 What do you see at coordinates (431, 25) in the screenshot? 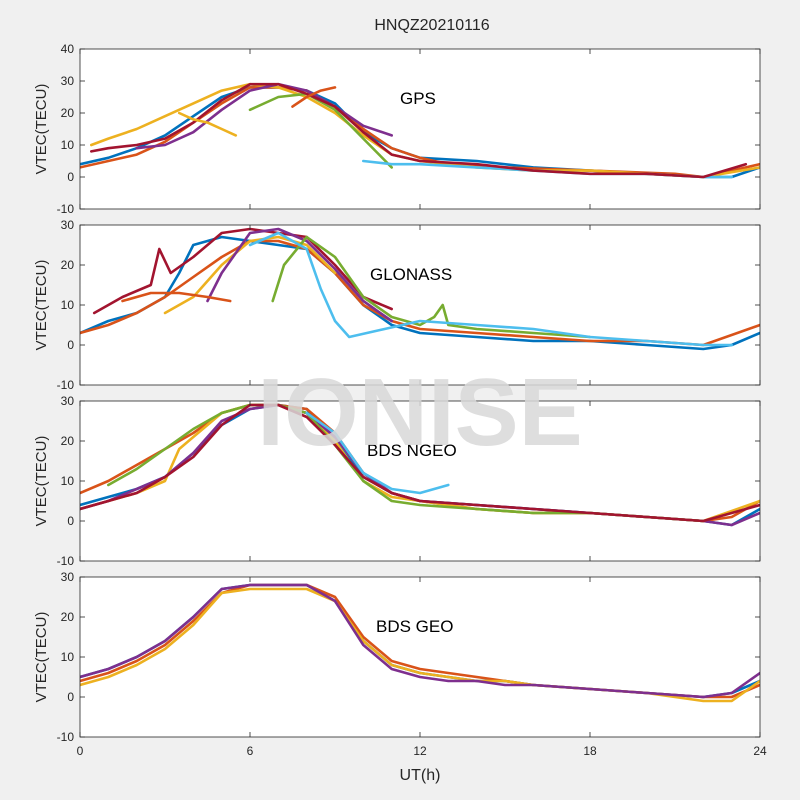
I see `figure-title: HNQZ20210116` at bounding box center [431, 25].